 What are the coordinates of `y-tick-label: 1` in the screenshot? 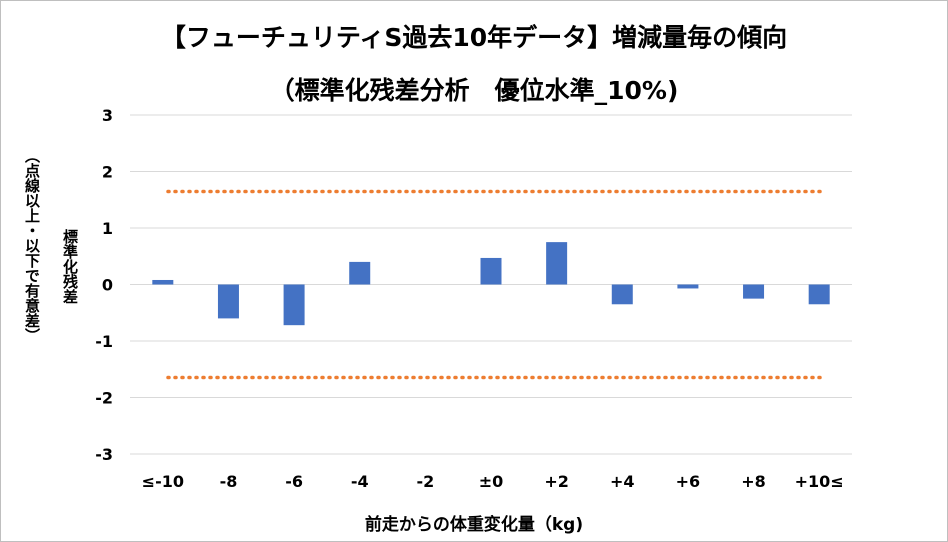 It's located at (107, 228).